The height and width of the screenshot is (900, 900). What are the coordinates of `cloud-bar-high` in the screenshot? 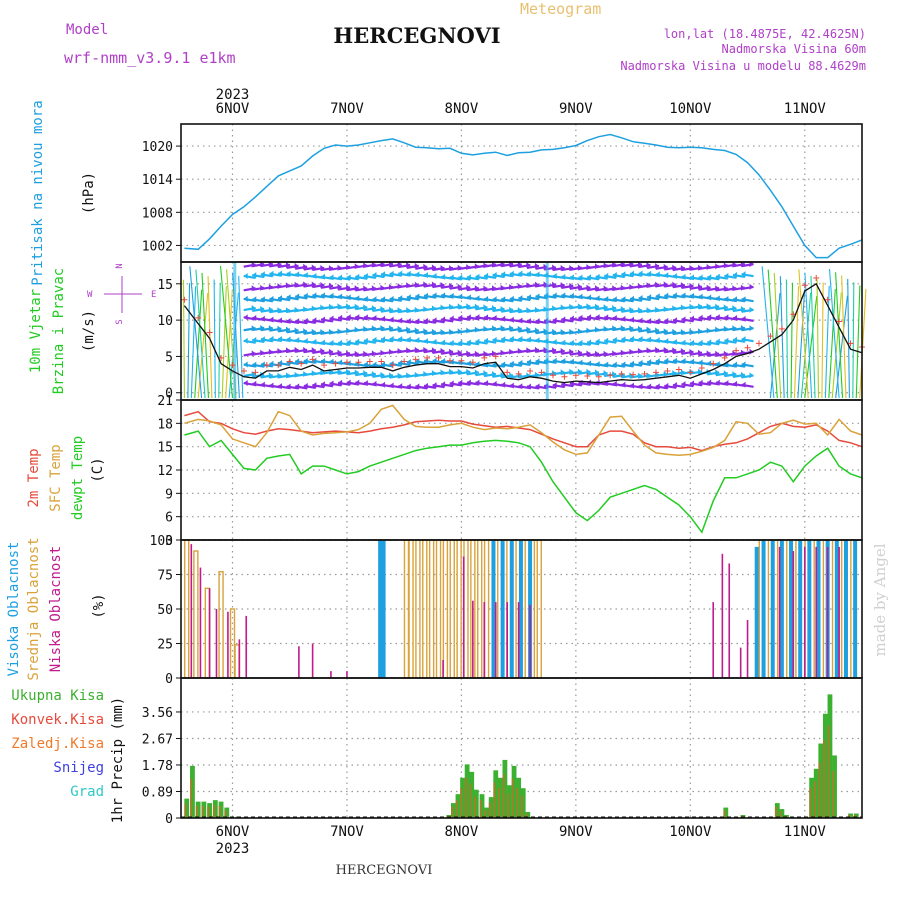 It's located at (781, 609).